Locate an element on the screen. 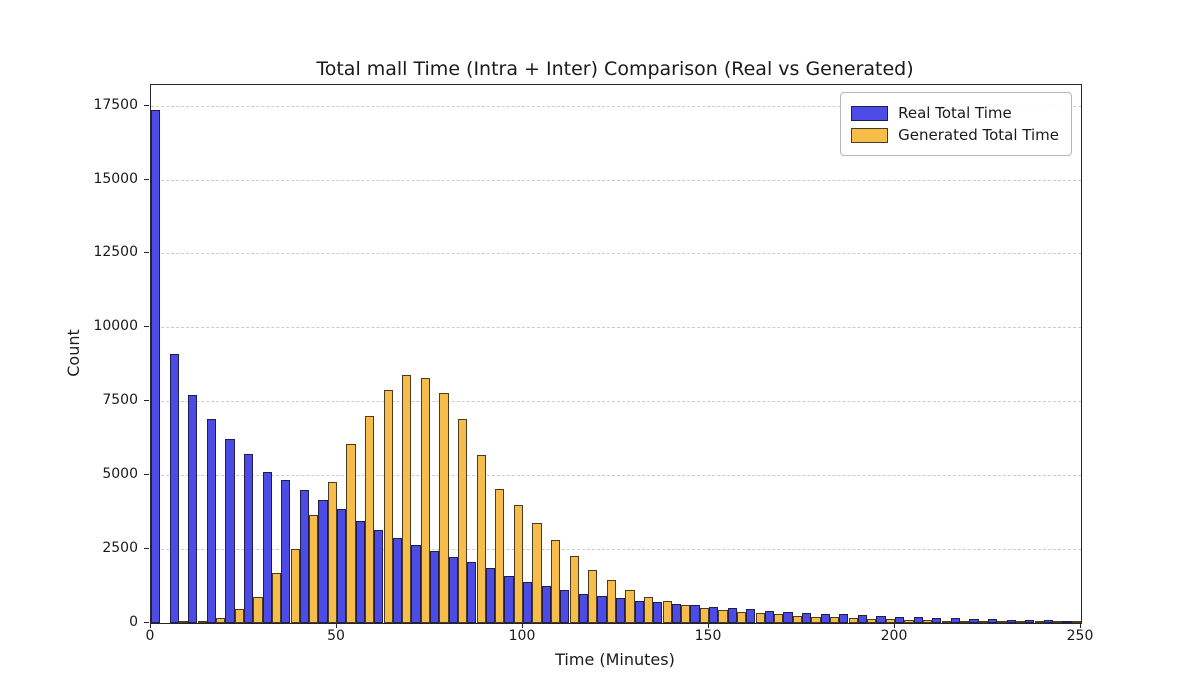  y-tick-label-7500: 7500 is located at coordinates (120, 400).